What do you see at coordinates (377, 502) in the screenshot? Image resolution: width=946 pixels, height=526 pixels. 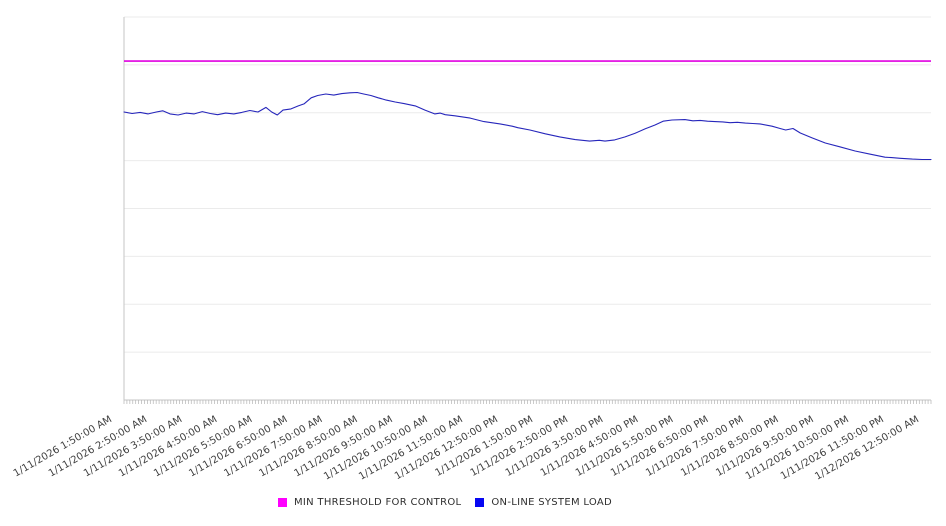 I see `legend-label-min-threshold: MIN THRESHOLD FOR CONTROL` at bounding box center [377, 502].